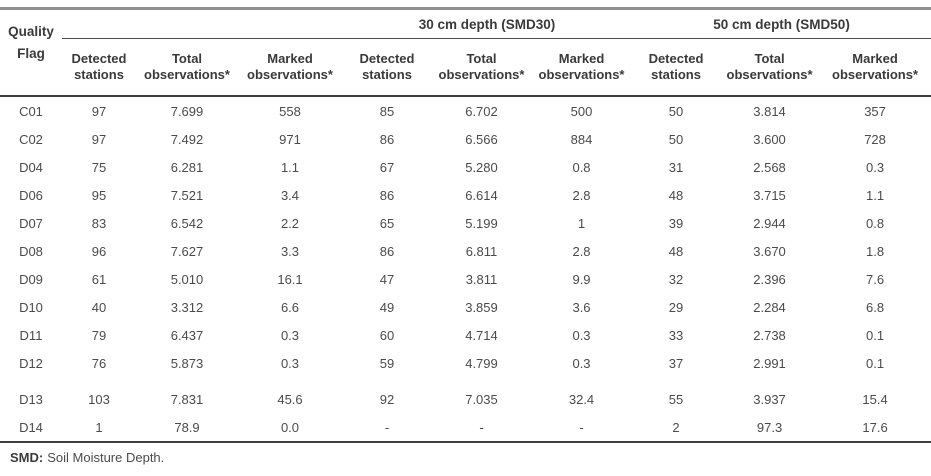 The image size is (931, 476). Describe the element at coordinates (290, 428) in the screenshot. I see `table-cell: 0.0` at that location.